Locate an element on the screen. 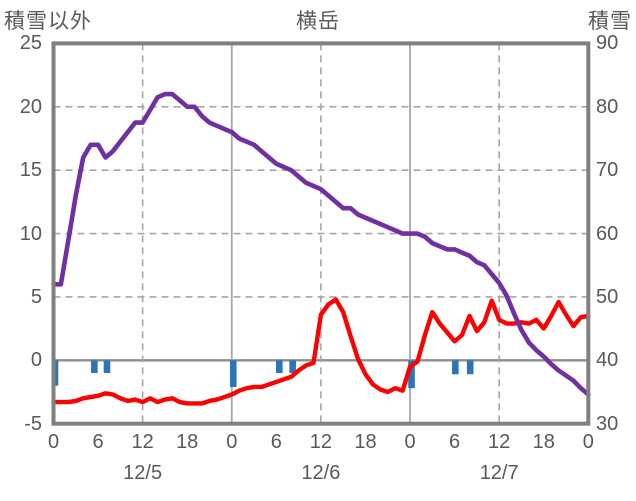 This screenshot has width=636, height=501. left-axis-tick: 15 is located at coordinates (30, 170).